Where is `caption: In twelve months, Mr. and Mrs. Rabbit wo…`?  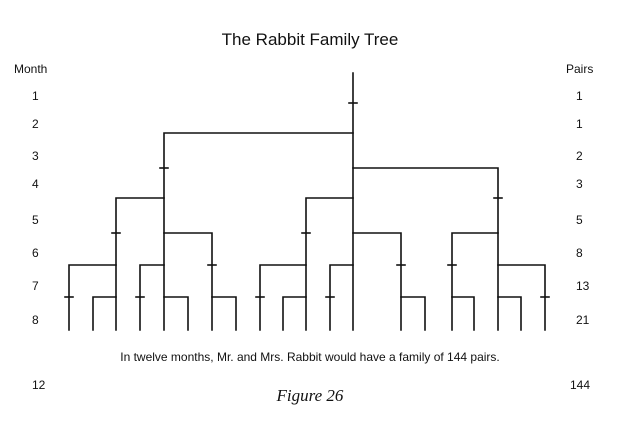
caption: In twelve months, Mr. and Mrs. Rabbit wo… is located at coordinates (310, 357).